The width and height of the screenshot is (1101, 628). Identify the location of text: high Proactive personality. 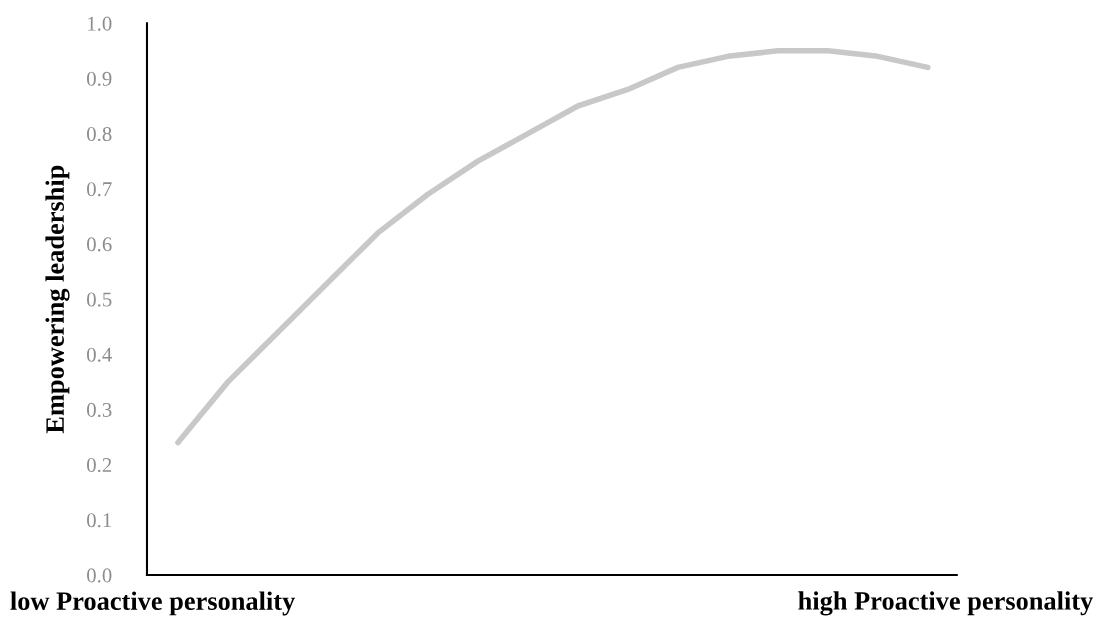
(946, 603).